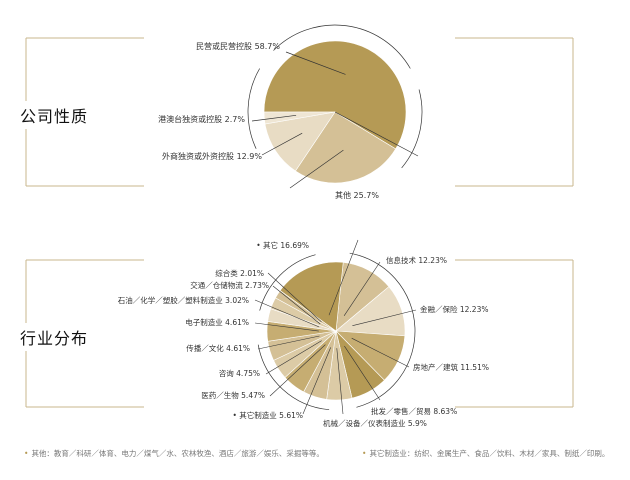 This screenshot has height=480, width=630. What do you see at coordinates (201, 119) in the screenshot?
I see `slice-label: 港澳台独资或控股 2.7%` at bounding box center [201, 119].